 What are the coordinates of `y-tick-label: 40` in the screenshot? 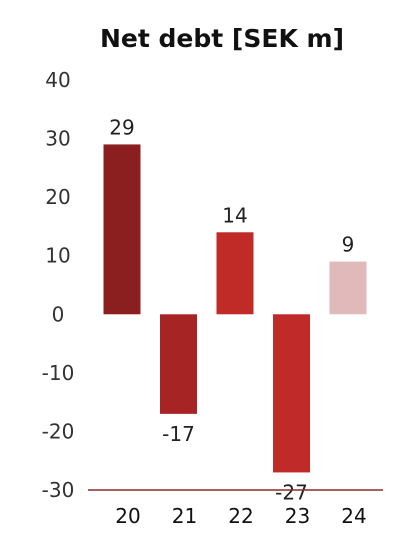 It's located at (57, 80).